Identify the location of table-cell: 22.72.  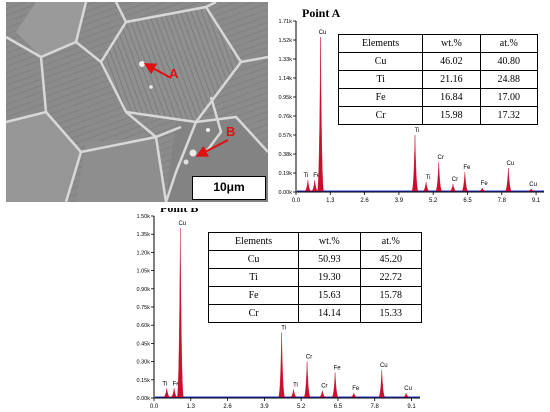
(391, 277).